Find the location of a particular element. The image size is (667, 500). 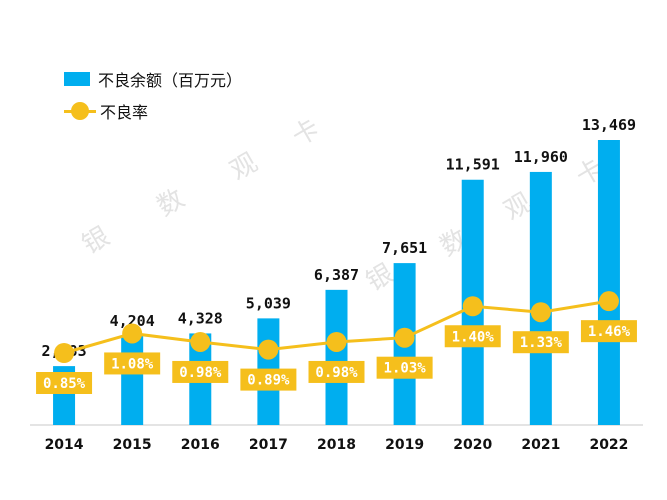

rate-label: 1.33% is located at coordinates (540, 342).